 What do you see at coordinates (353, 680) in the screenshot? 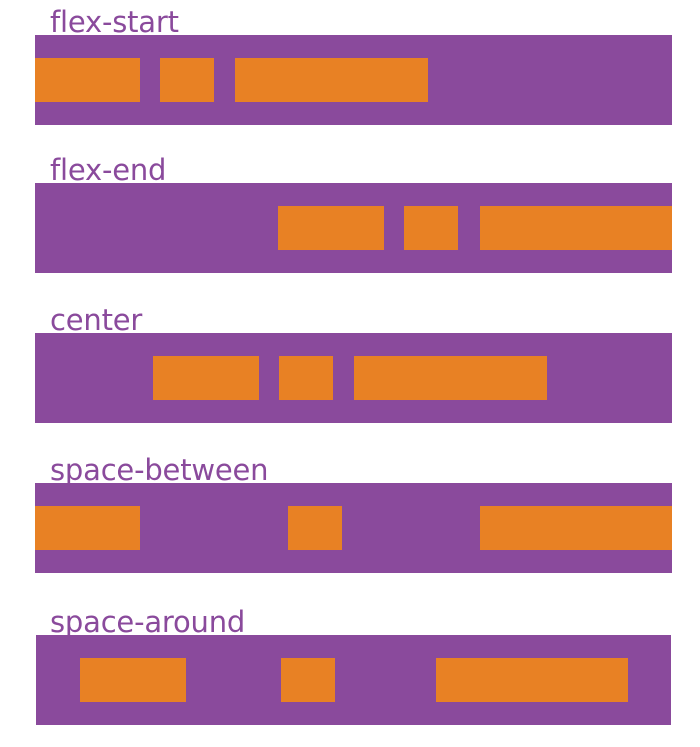
I see `container-space-around` at bounding box center [353, 680].